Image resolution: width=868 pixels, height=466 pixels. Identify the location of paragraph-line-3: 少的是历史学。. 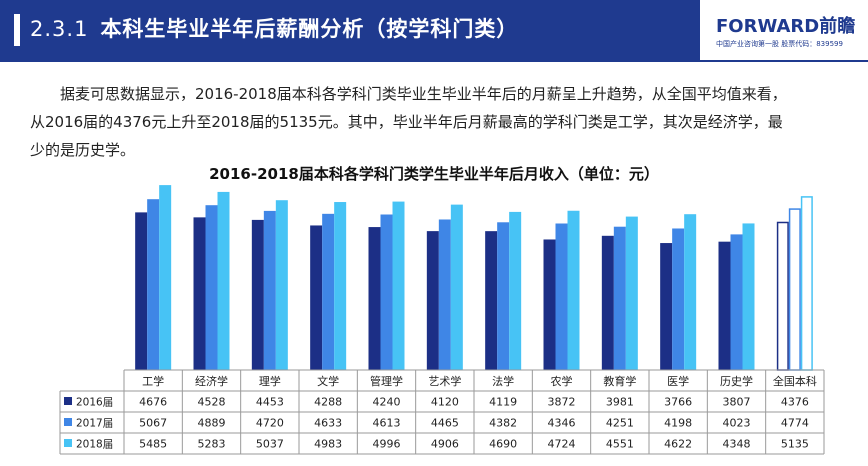
(83, 150).